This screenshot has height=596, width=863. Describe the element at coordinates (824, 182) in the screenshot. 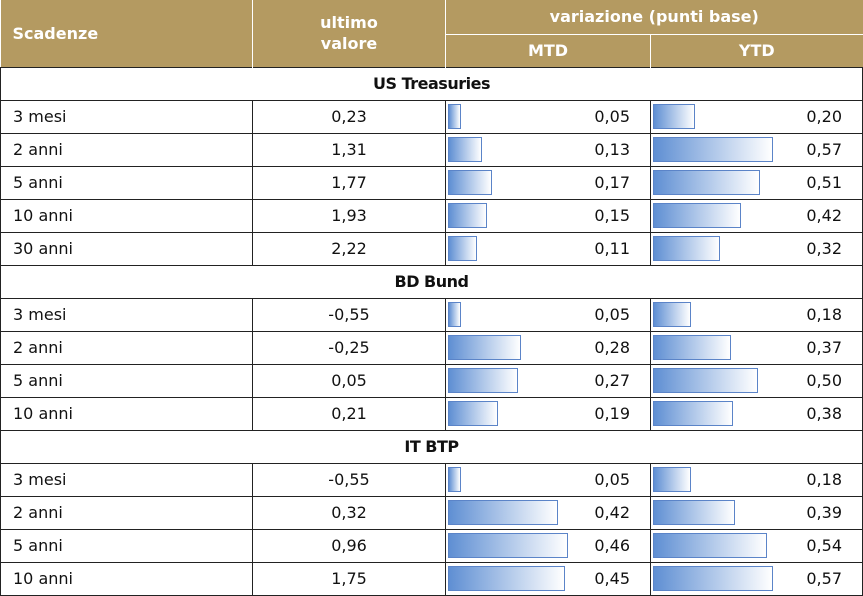

I see `ytd-value: 0,51` at that location.